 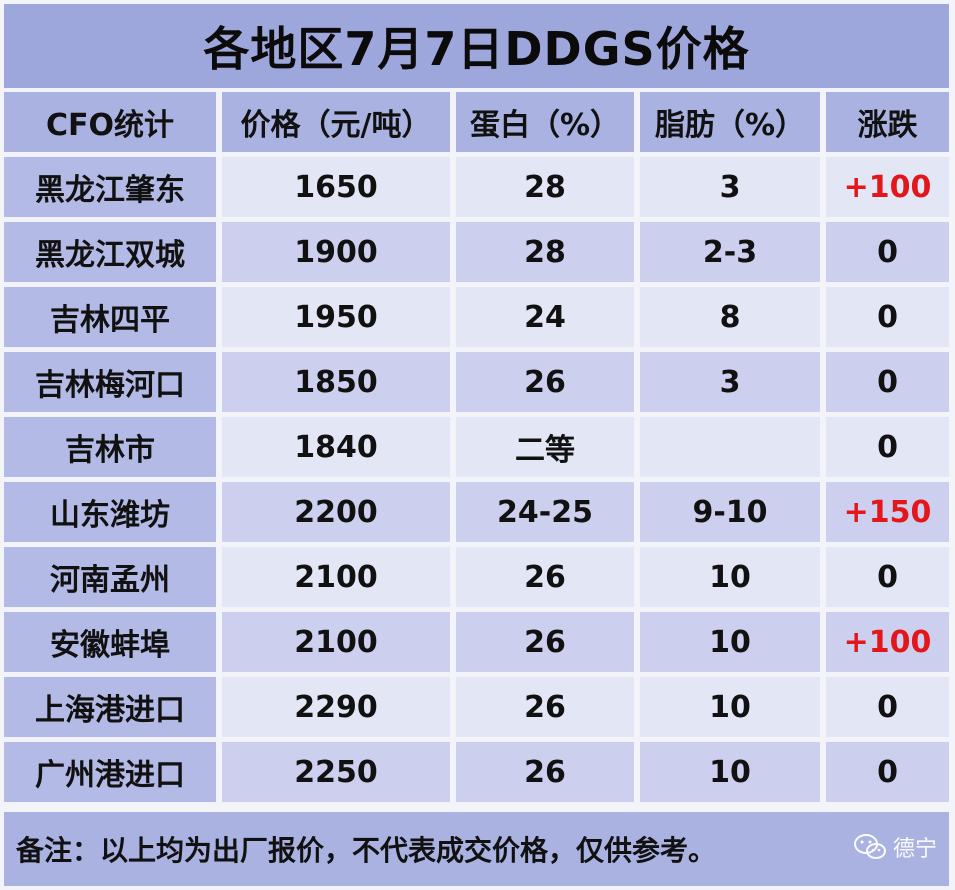 What do you see at coordinates (545, 317) in the screenshot?
I see `protein-cell: 24` at bounding box center [545, 317].